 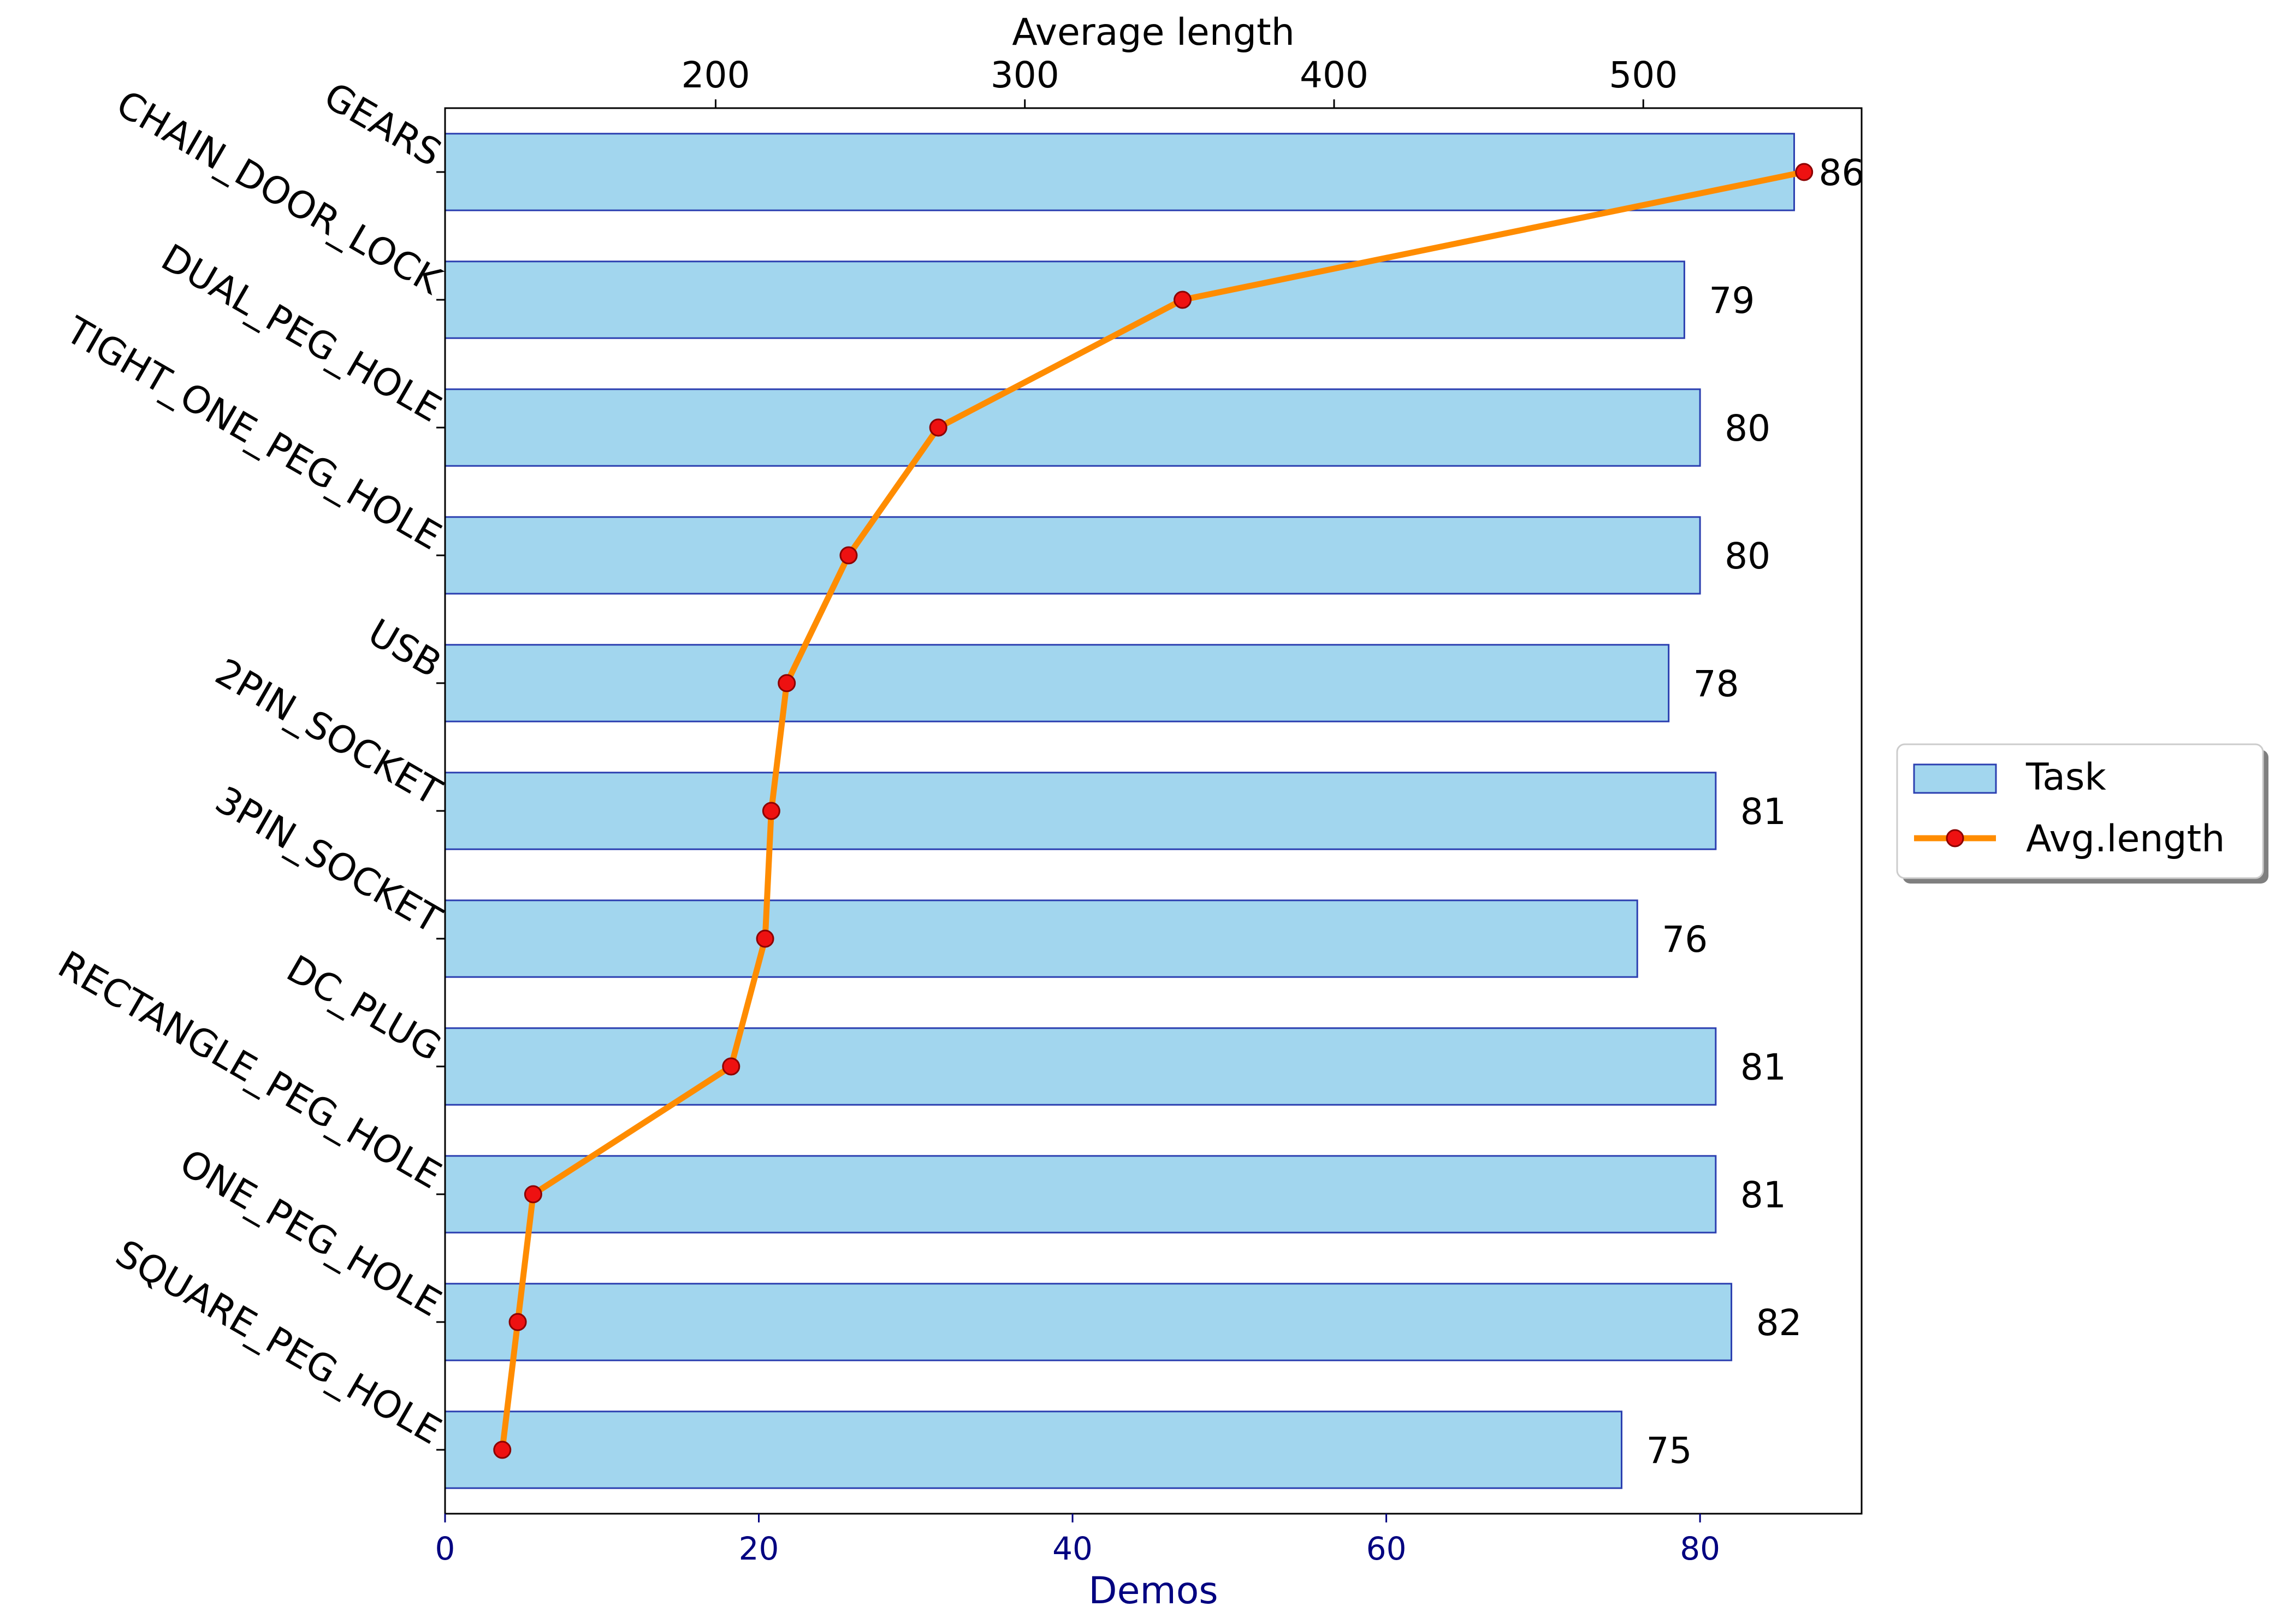 I want to click on y-tick-label: RECTANGLE_PEG_HOLE, so click(x=249, y=1070).